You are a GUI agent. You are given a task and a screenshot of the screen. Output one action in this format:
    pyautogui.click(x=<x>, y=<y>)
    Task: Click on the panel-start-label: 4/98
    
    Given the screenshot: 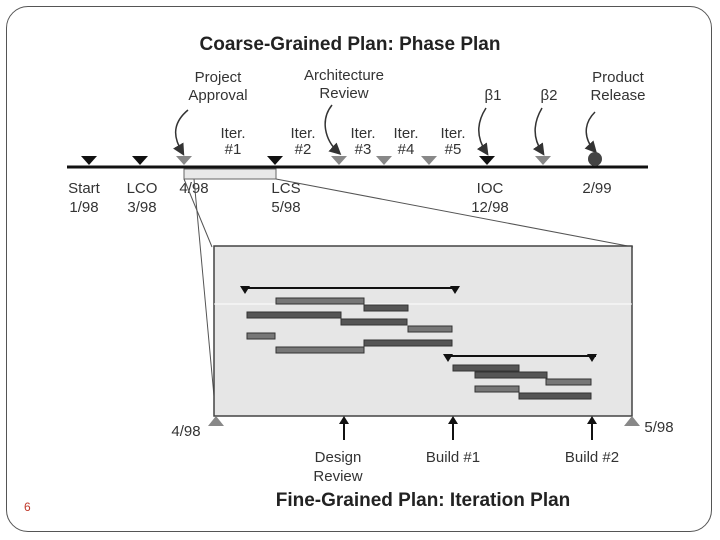 What is the action you would take?
    pyautogui.click(x=185, y=431)
    